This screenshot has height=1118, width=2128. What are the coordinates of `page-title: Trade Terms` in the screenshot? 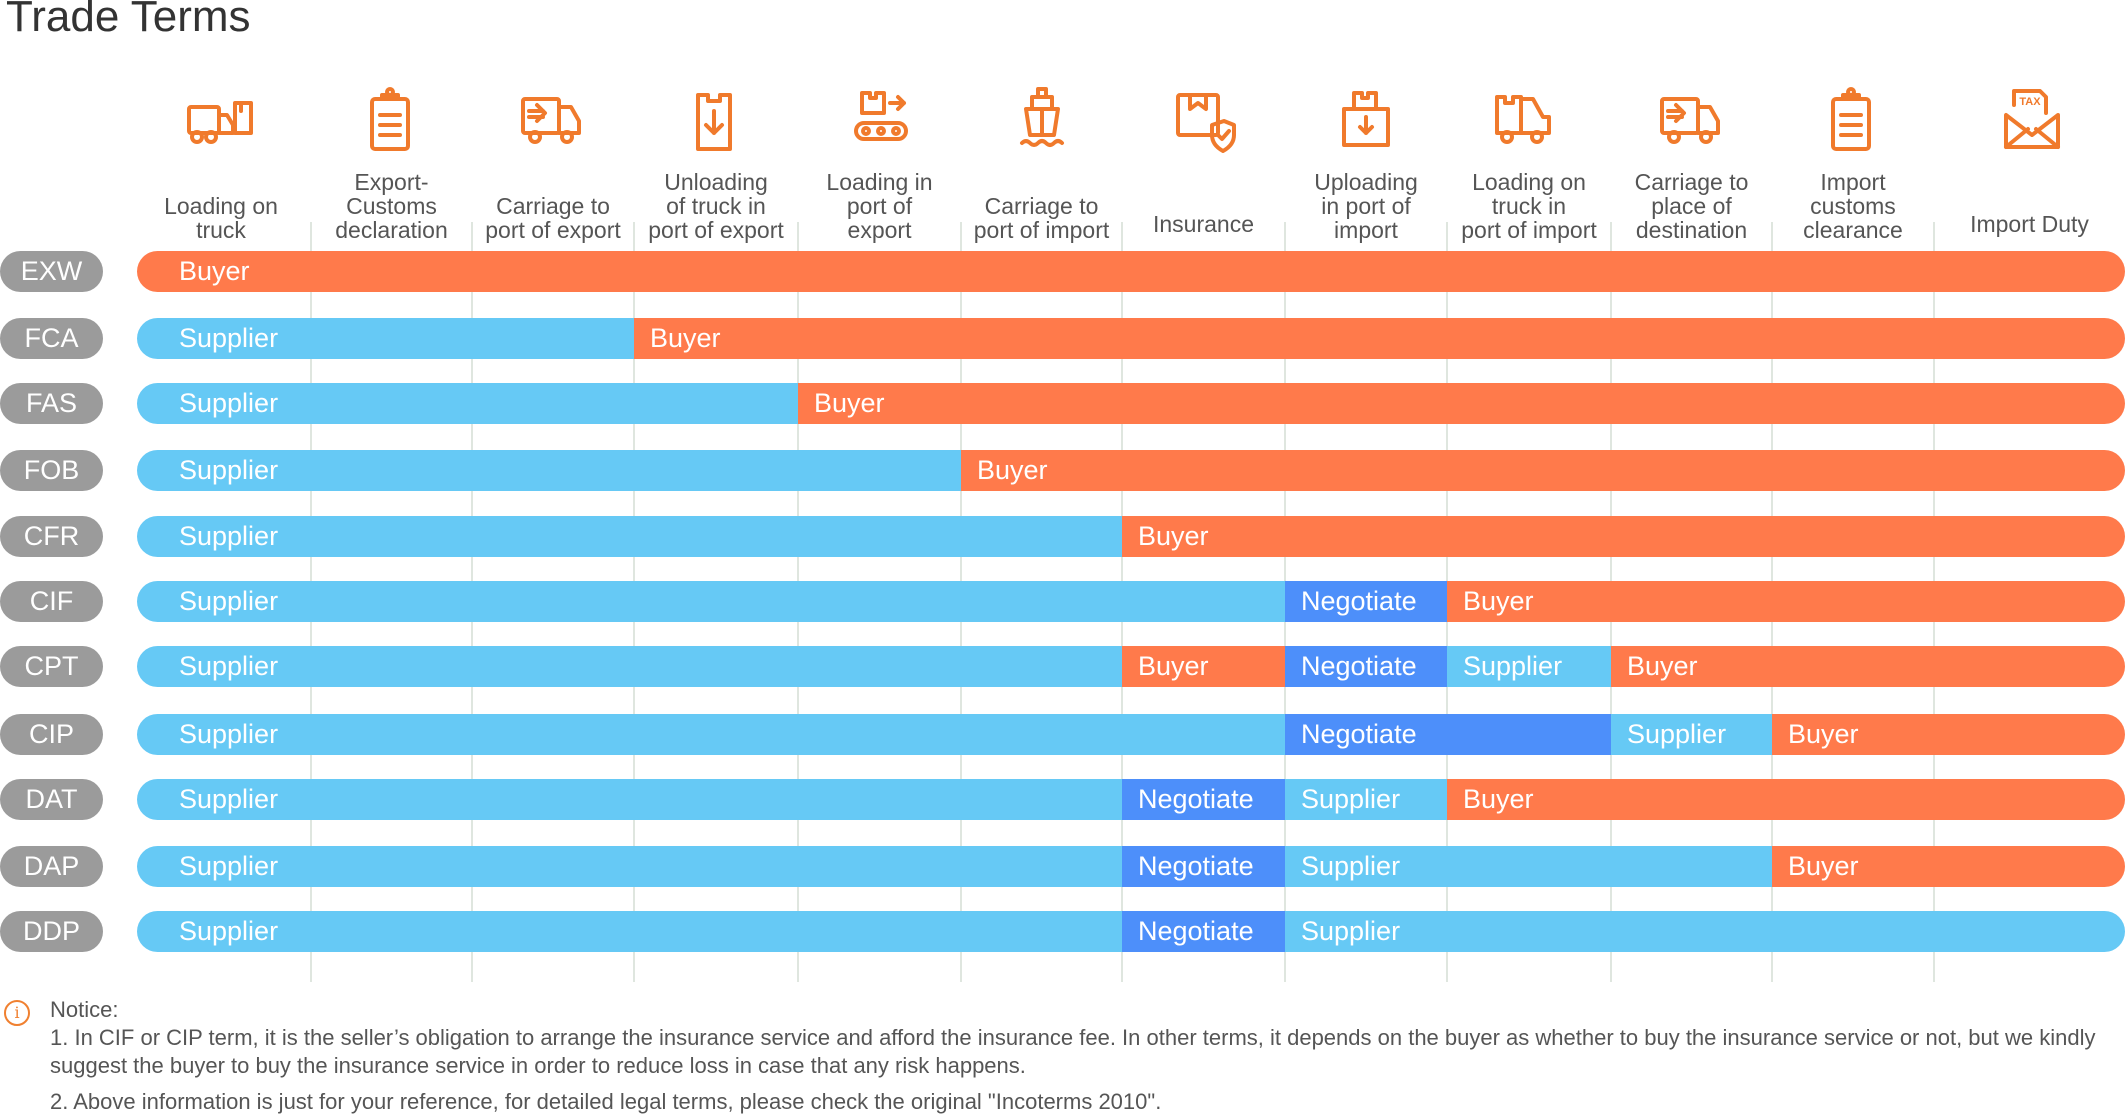 It's located at (128, 20).